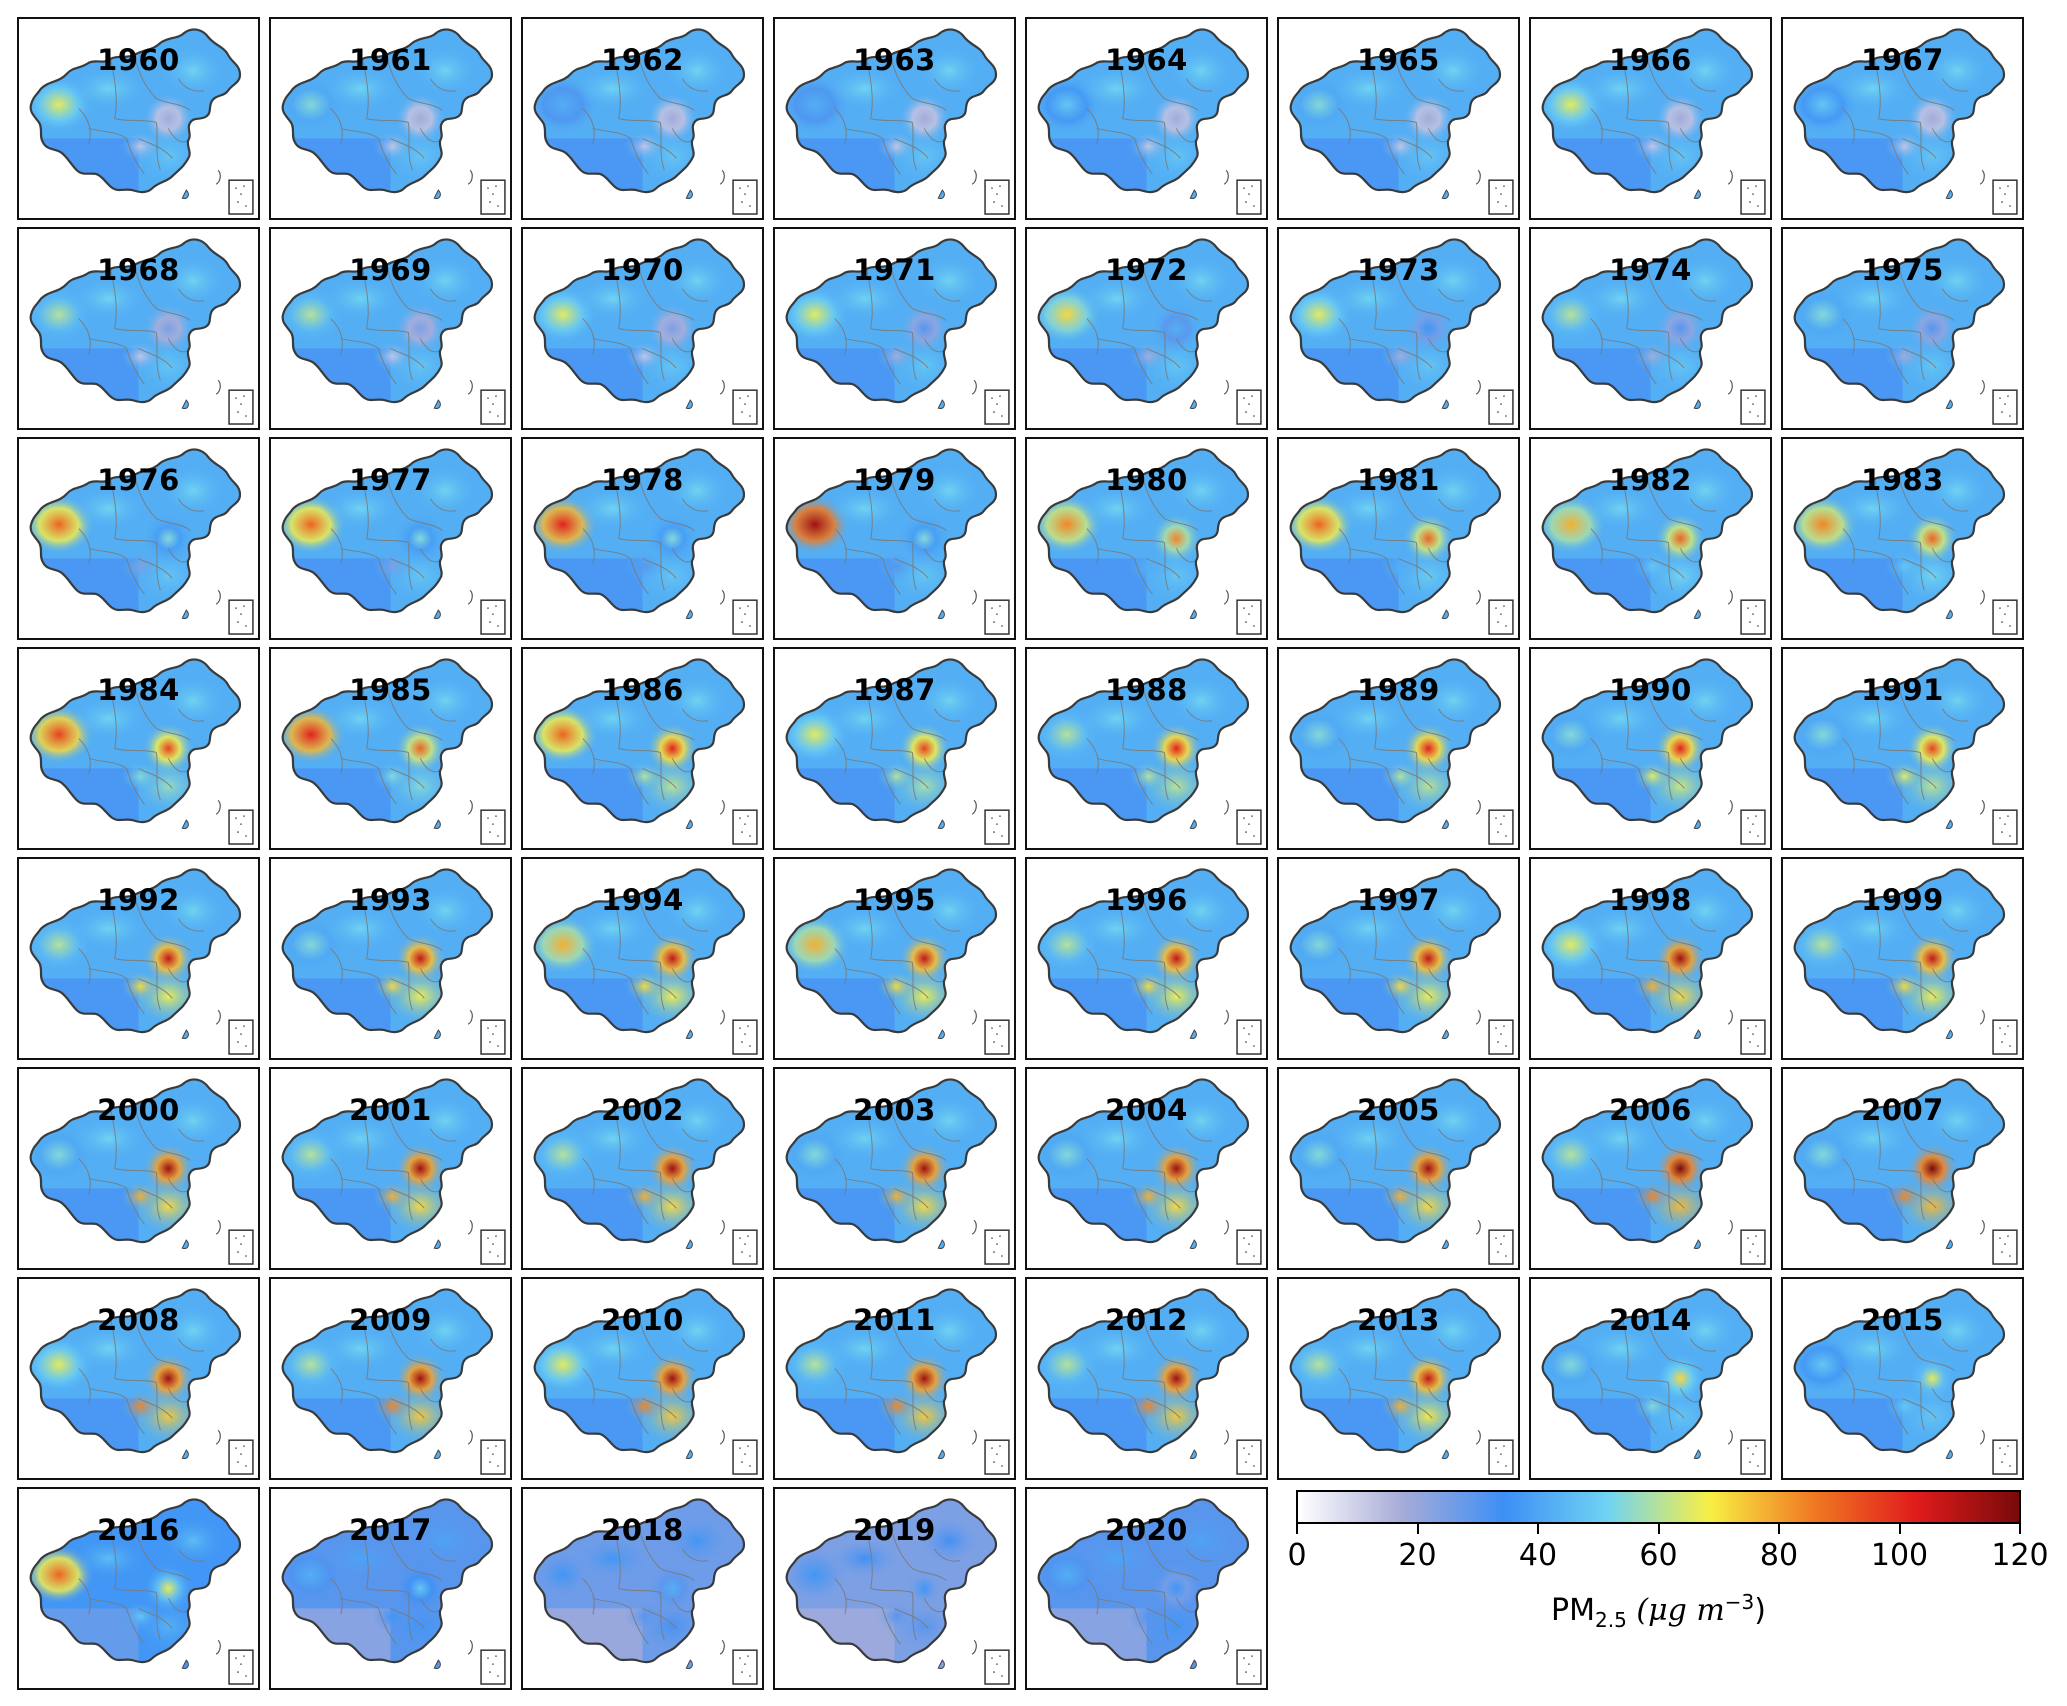 This screenshot has height=1706, width=2067. I want to click on year-map-panel: 2019, so click(894, 1588).